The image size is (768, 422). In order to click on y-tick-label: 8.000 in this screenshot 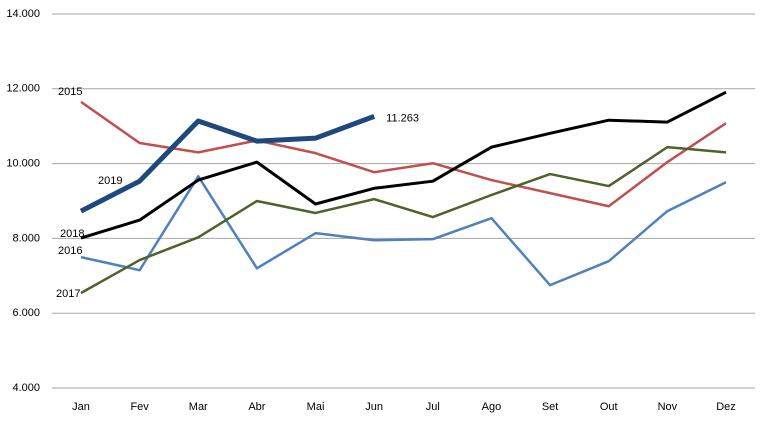, I will do `click(26, 238)`.